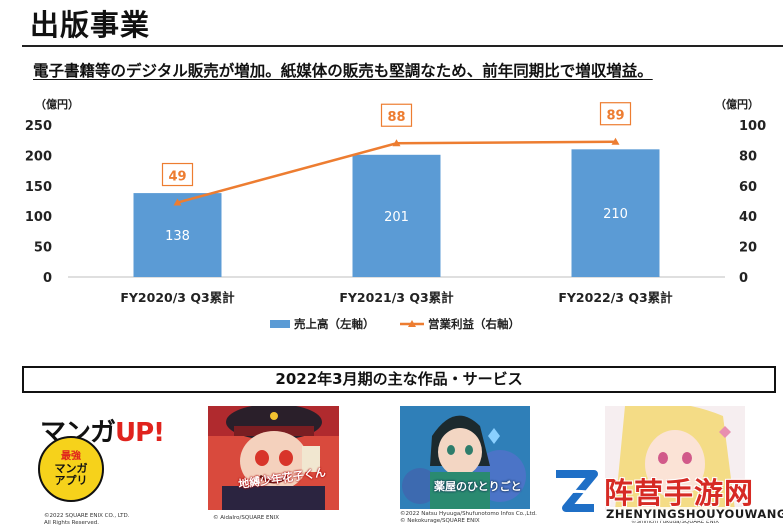 This screenshot has height=528, width=783. Describe the element at coordinates (412, 323) in the screenshot. I see `legend-line-marker` at that location.